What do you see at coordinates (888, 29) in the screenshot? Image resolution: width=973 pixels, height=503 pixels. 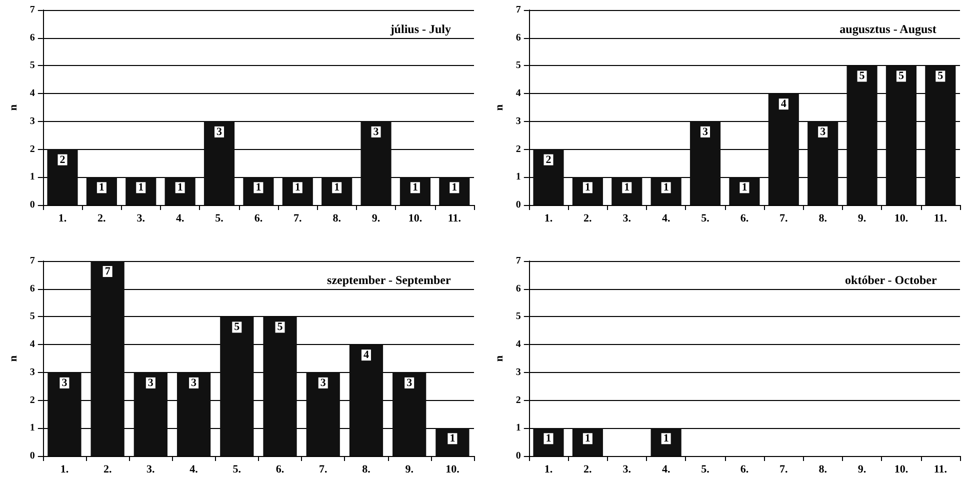 I see `text: augusztus - August` at bounding box center [888, 29].